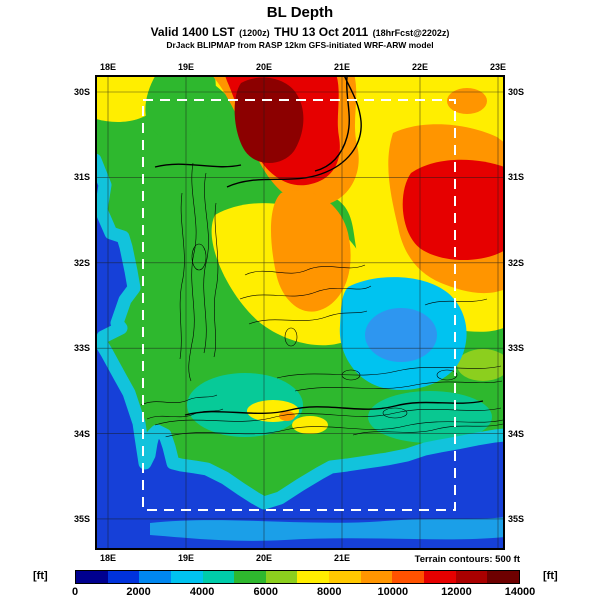 The height and width of the screenshot is (600, 600). I want to click on lon-tick-bottom: 21E, so click(342, 558).